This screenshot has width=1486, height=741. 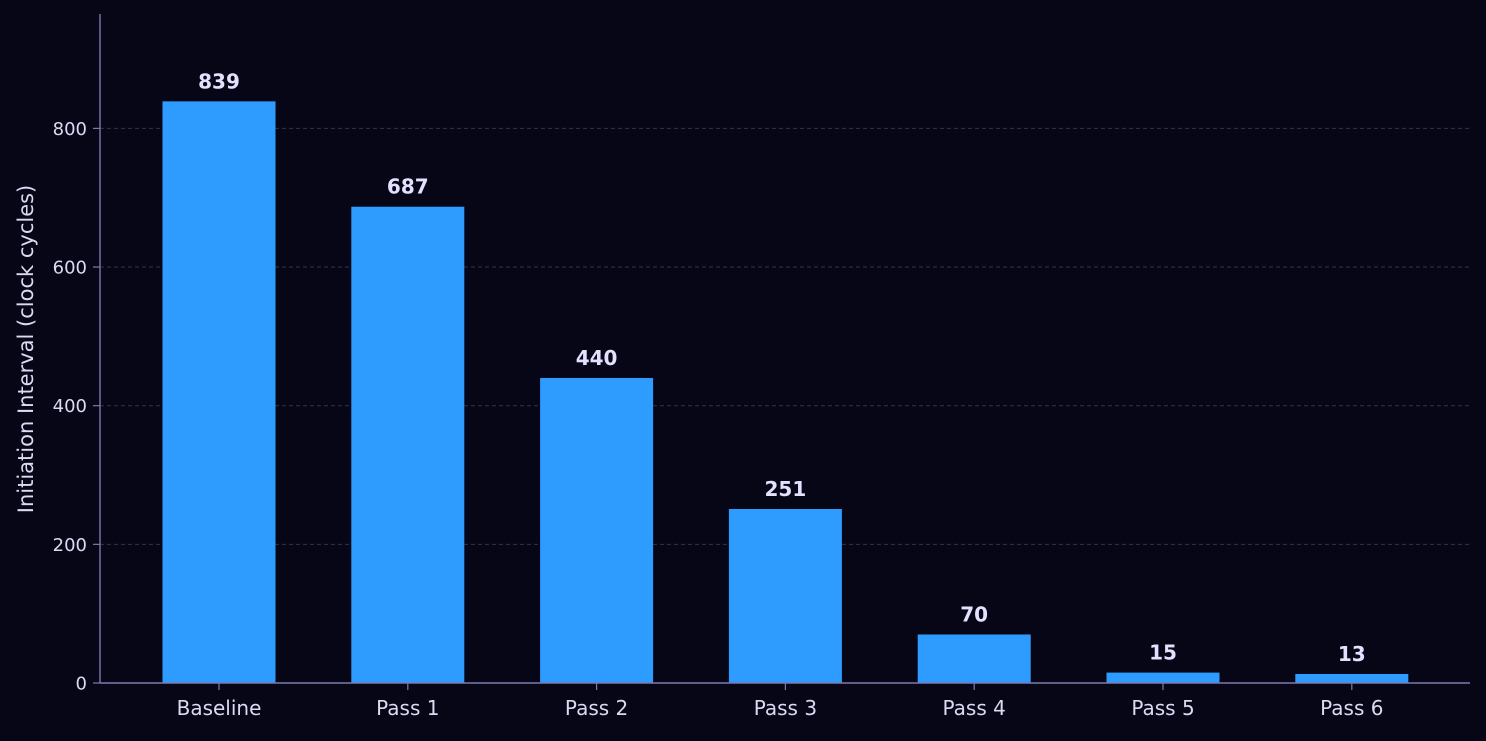 What do you see at coordinates (70, 268) in the screenshot?
I see `y-tick-label: 600` at bounding box center [70, 268].